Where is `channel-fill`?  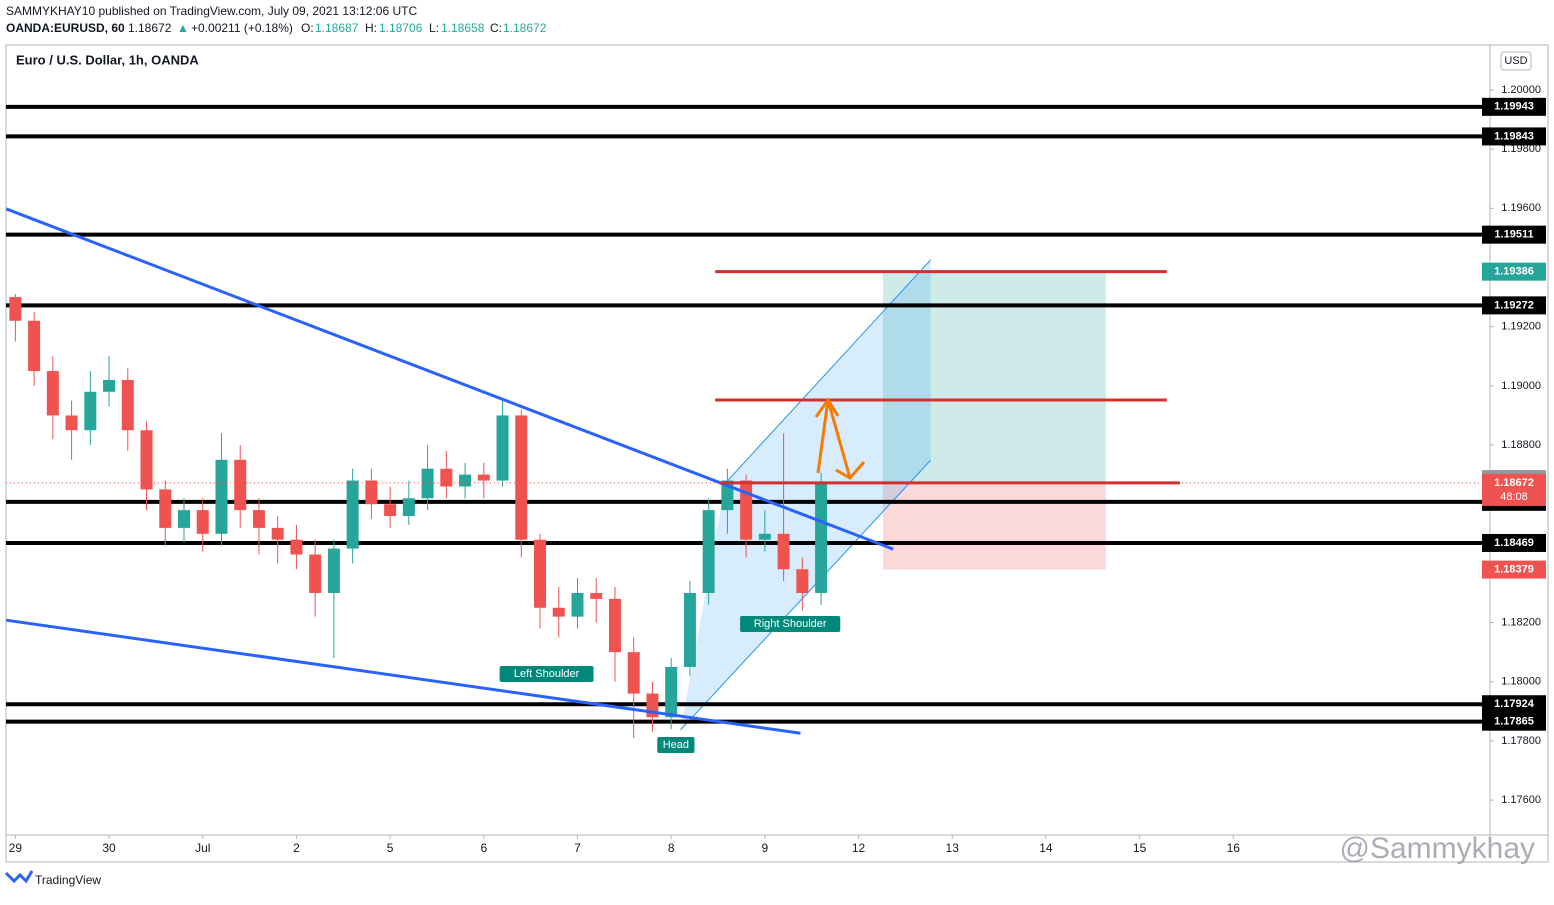
channel-fill is located at coordinates (805, 494).